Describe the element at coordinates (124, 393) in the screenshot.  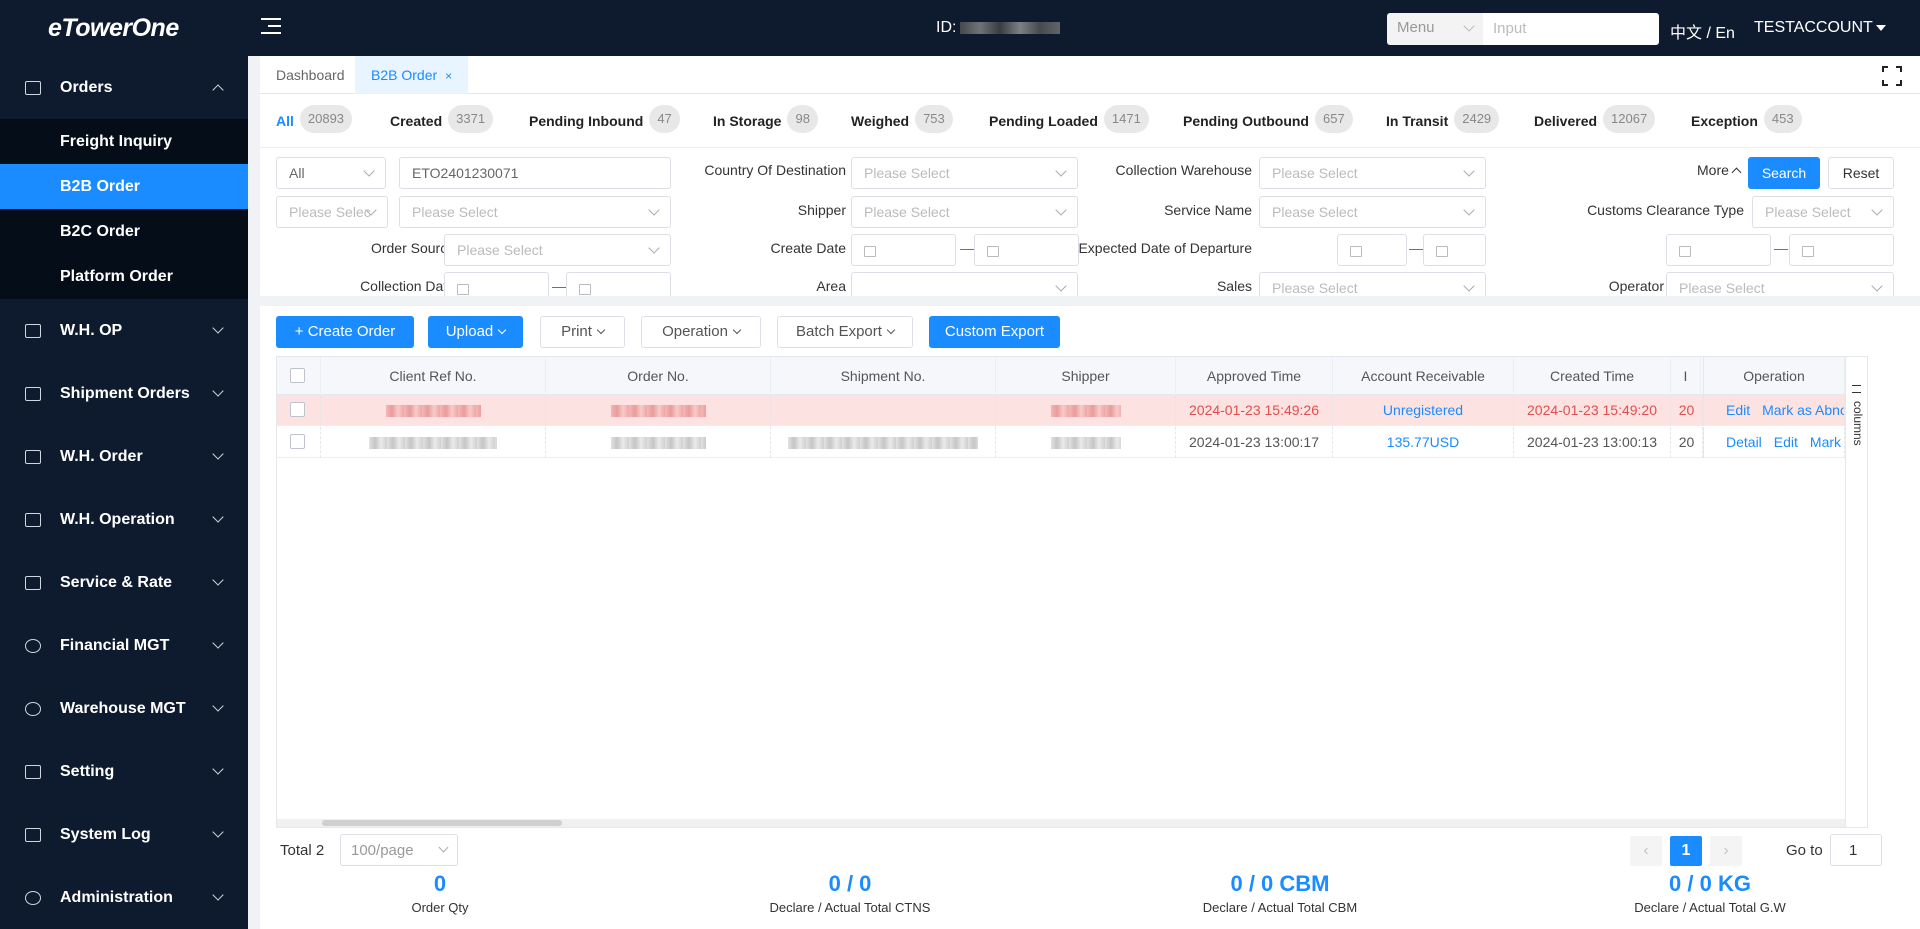
I see `sidebar-group-shipment-orders: Shipment Orders` at that location.